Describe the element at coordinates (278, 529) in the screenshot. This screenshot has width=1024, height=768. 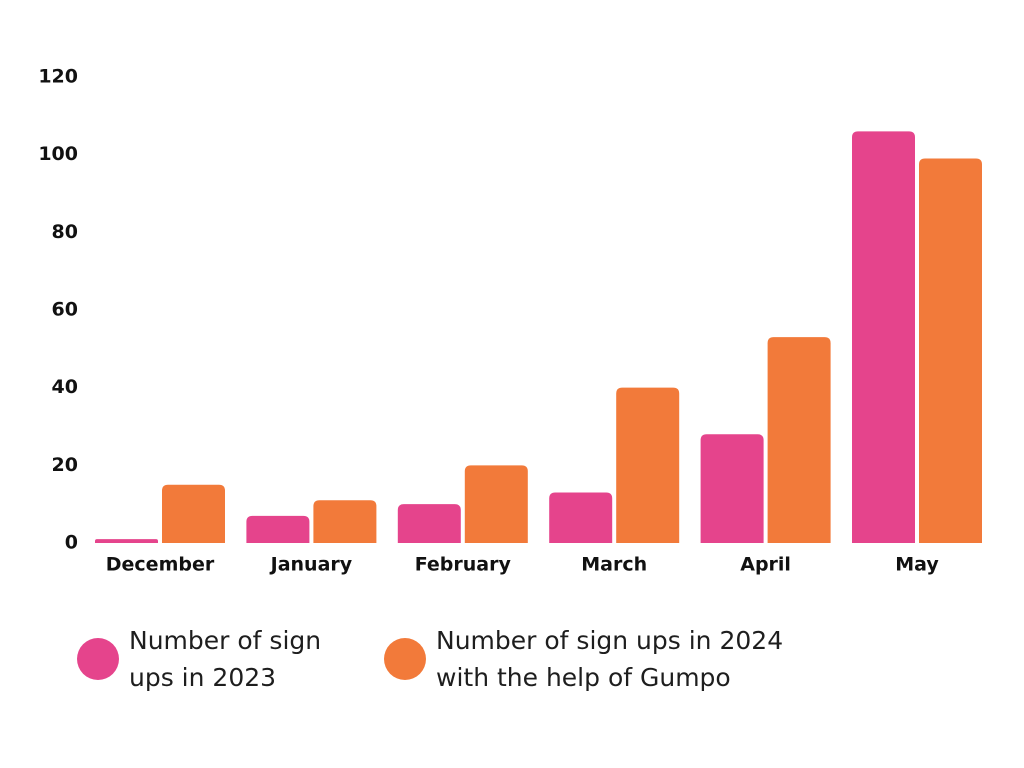
I see `bar-2023-january` at that location.